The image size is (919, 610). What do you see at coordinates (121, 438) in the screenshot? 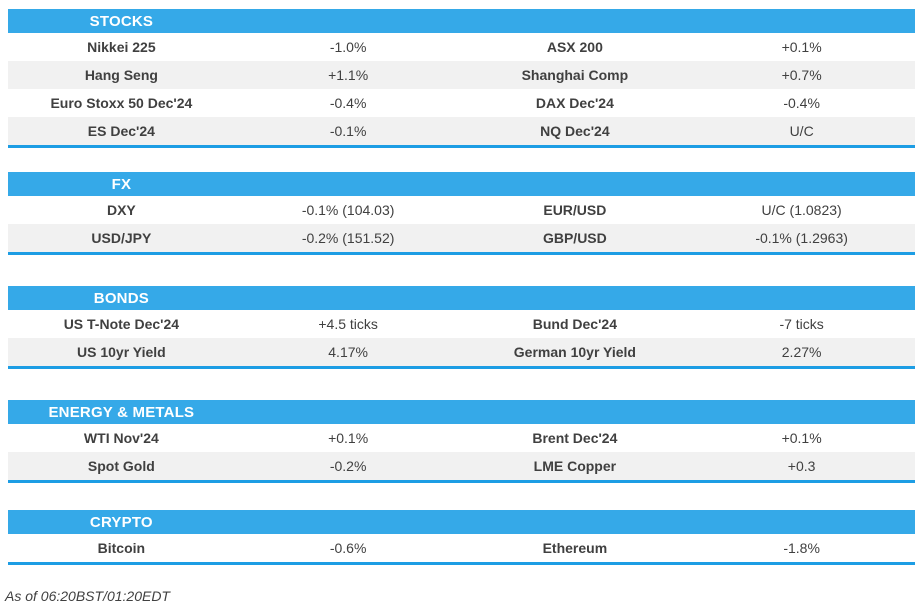
I see `instrument-name: WTI Nov'24` at bounding box center [121, 438].